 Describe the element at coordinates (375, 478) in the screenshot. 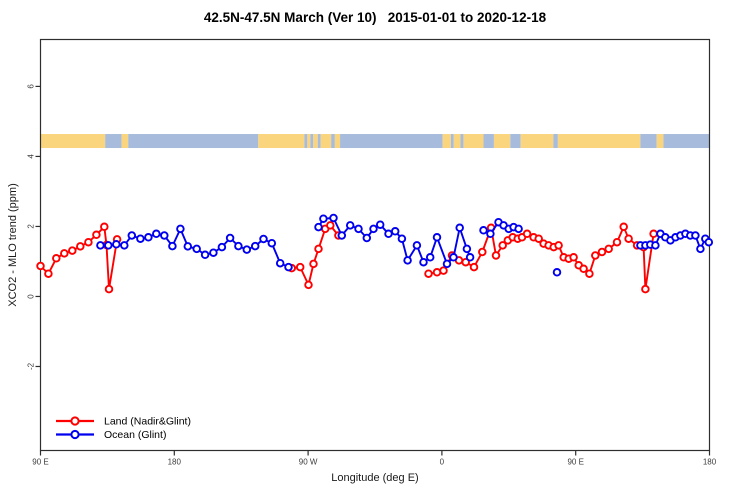

I see `x-axis-title: Longitude (deg E)` at that location.